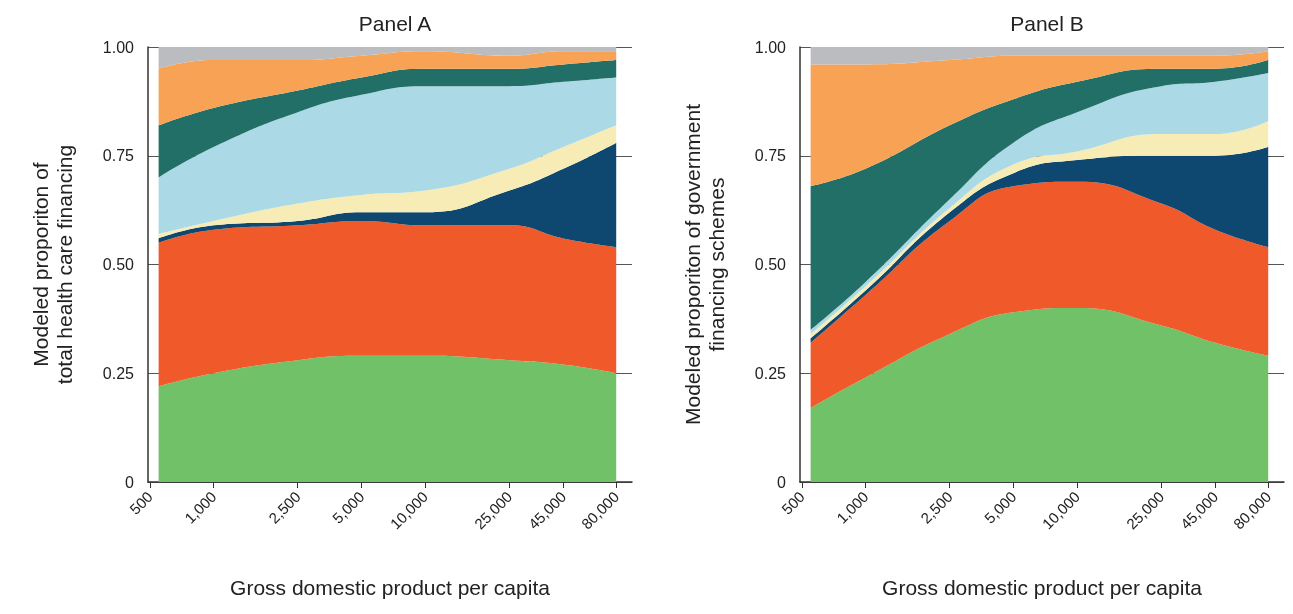 This screenshot has height=614, width=1293. What do you see at coordinates (395, 23) in the screenshot?
I see `chart-title: Panel A` at bounding box center [395, 23].